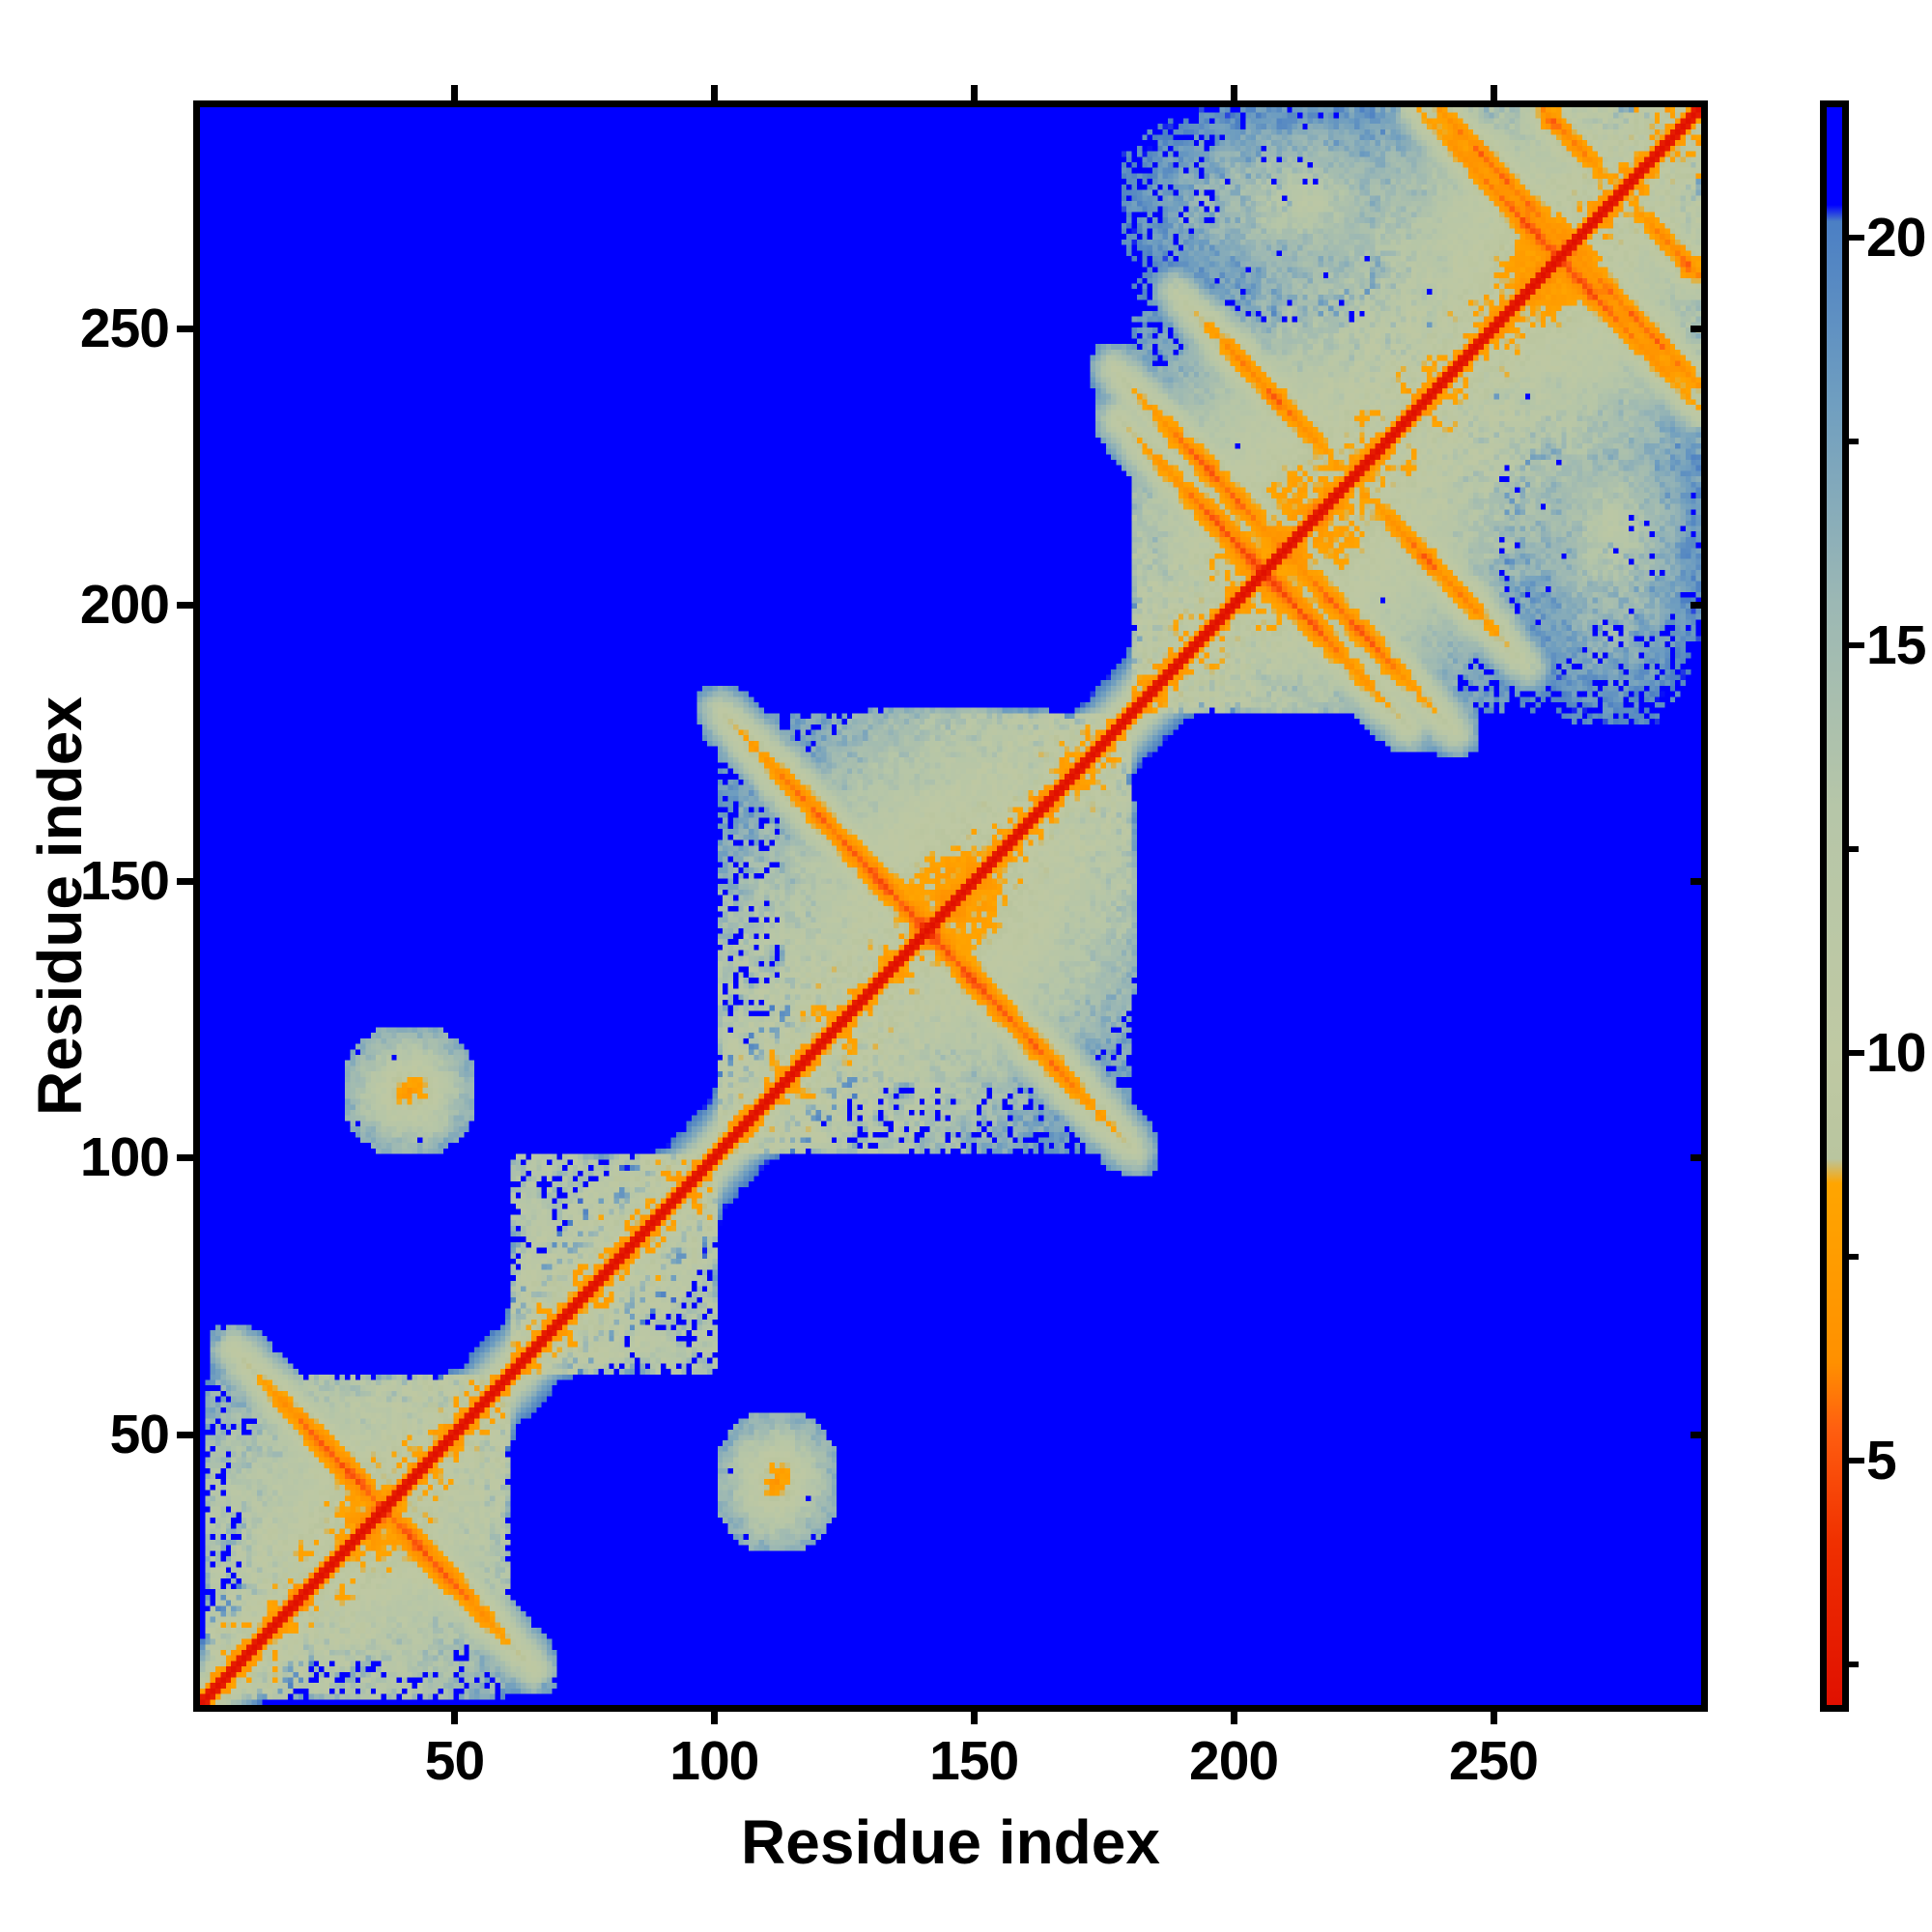 This screenshot has width=1932, height=1932. What do you see at coordinates (124, 605) in the screenshot?
I see `y-tick-label-200: 200` at bounding box center [124, 605].